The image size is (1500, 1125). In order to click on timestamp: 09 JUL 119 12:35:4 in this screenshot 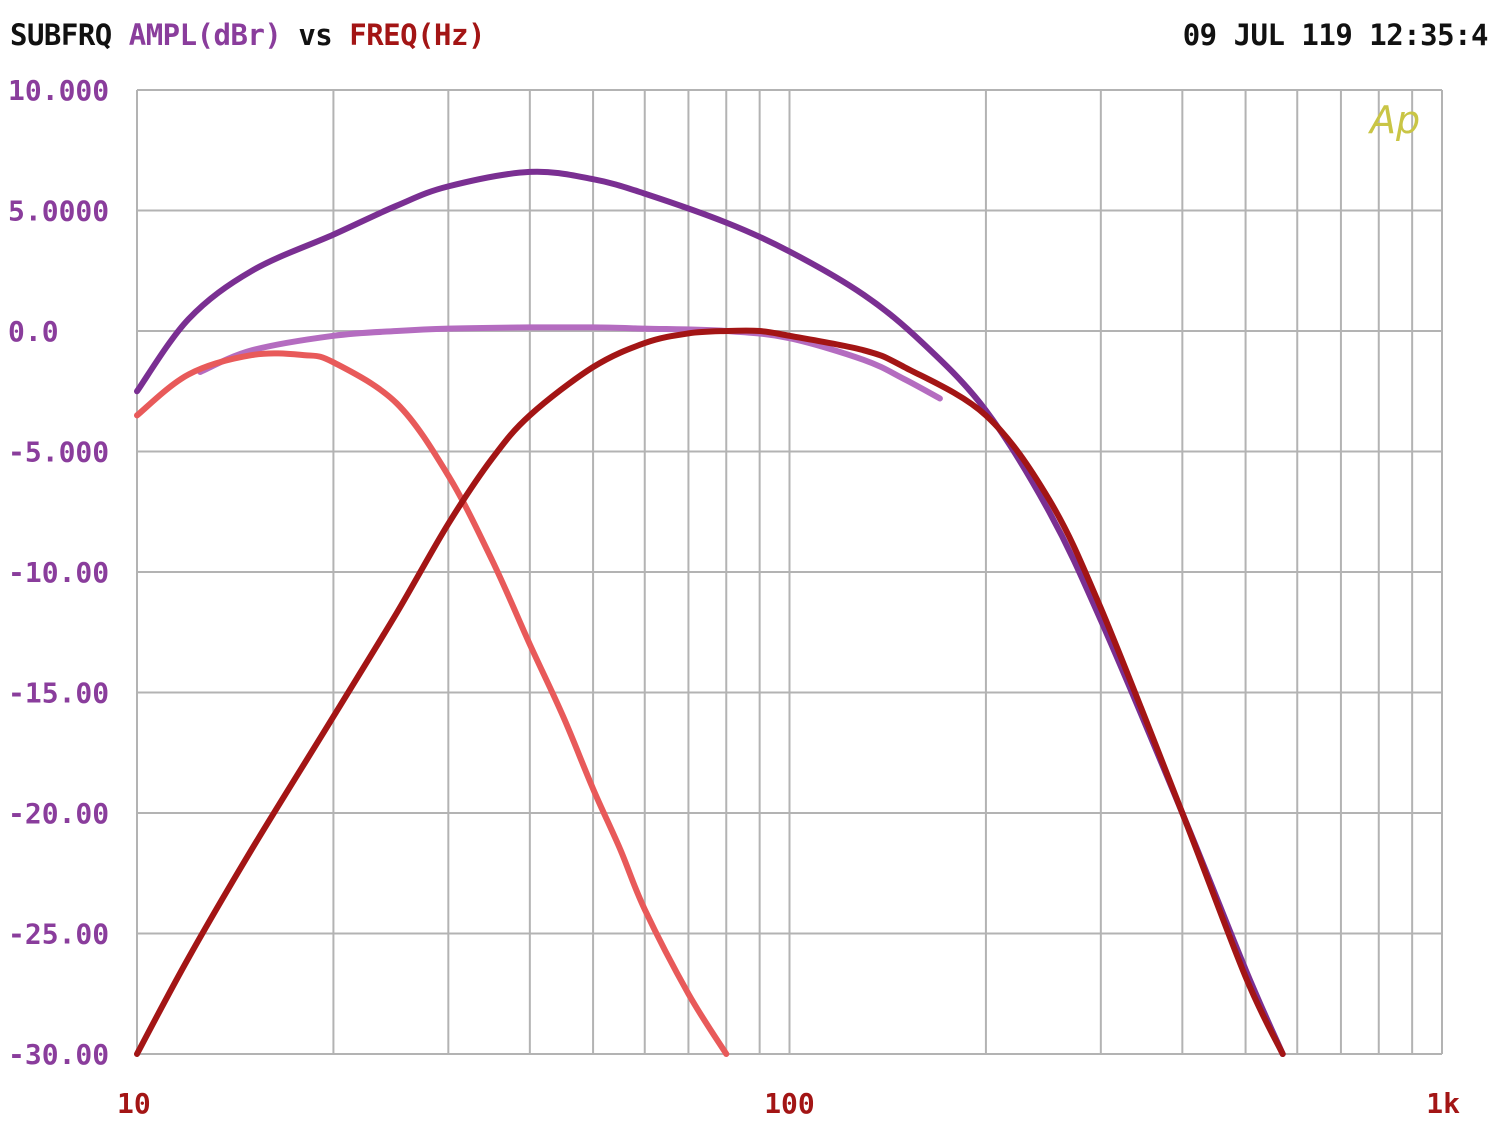, I will do `click(1335, 35)`.